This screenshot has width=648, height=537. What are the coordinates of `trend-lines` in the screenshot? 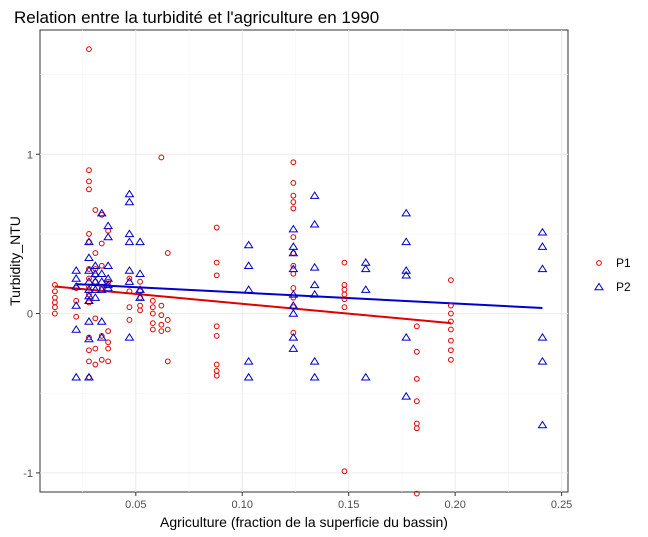 It's located at (298, 304).